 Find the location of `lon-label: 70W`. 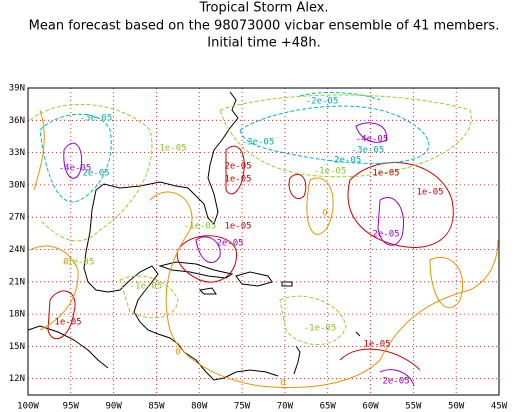

lon-label: 70W is located at coordinates (285, 407).